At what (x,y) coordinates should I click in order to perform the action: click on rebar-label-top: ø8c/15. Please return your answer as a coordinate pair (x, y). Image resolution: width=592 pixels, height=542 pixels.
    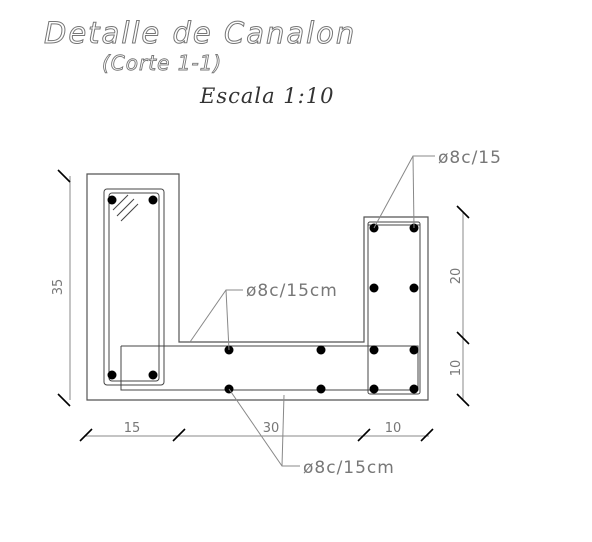
    Looking at the image, I should click on (470, 158).